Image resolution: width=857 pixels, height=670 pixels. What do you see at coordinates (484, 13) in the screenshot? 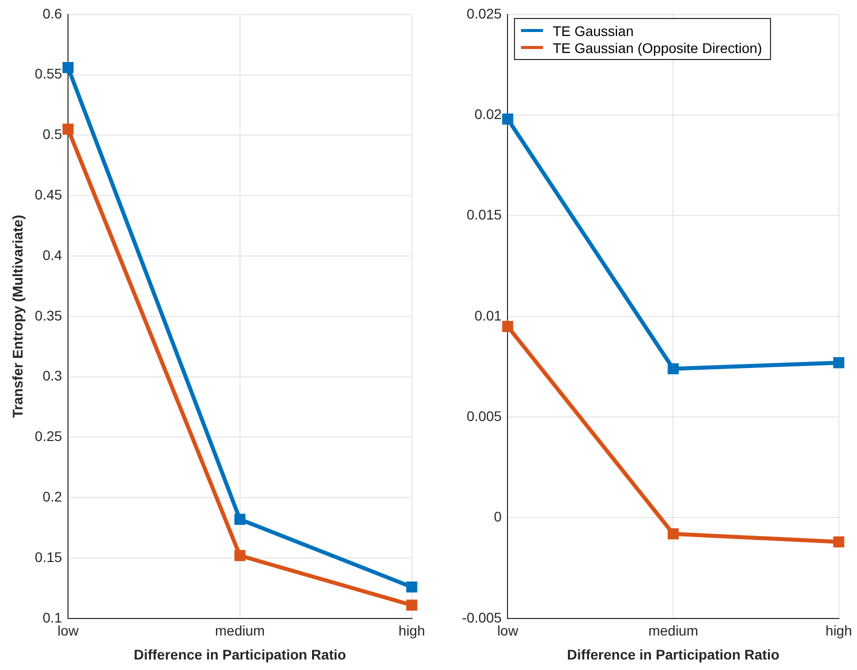
I see `y-tick-label: 0.025` at bounding box center [484, 13].